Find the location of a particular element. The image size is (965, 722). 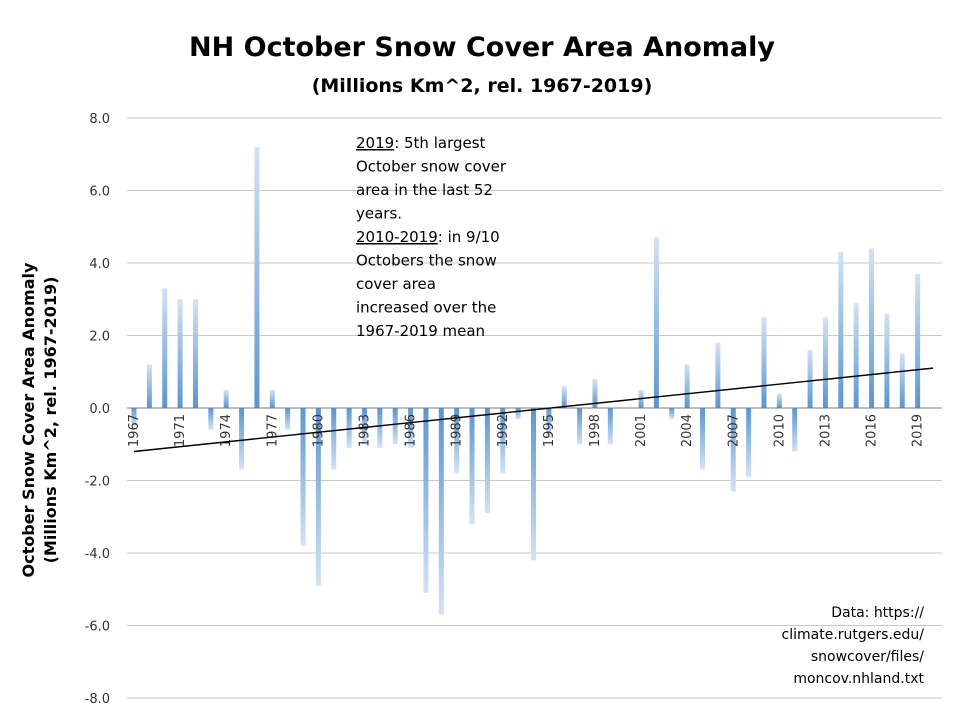

bar-1991 is located at coordinates (503, 441).